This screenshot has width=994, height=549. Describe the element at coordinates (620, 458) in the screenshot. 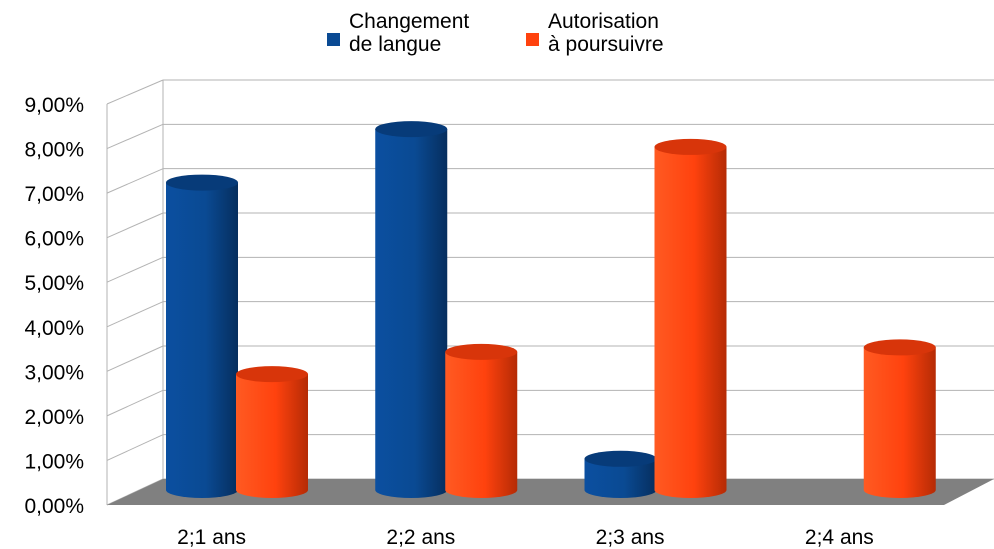

I see `bar-top-s1-c3` at that location.